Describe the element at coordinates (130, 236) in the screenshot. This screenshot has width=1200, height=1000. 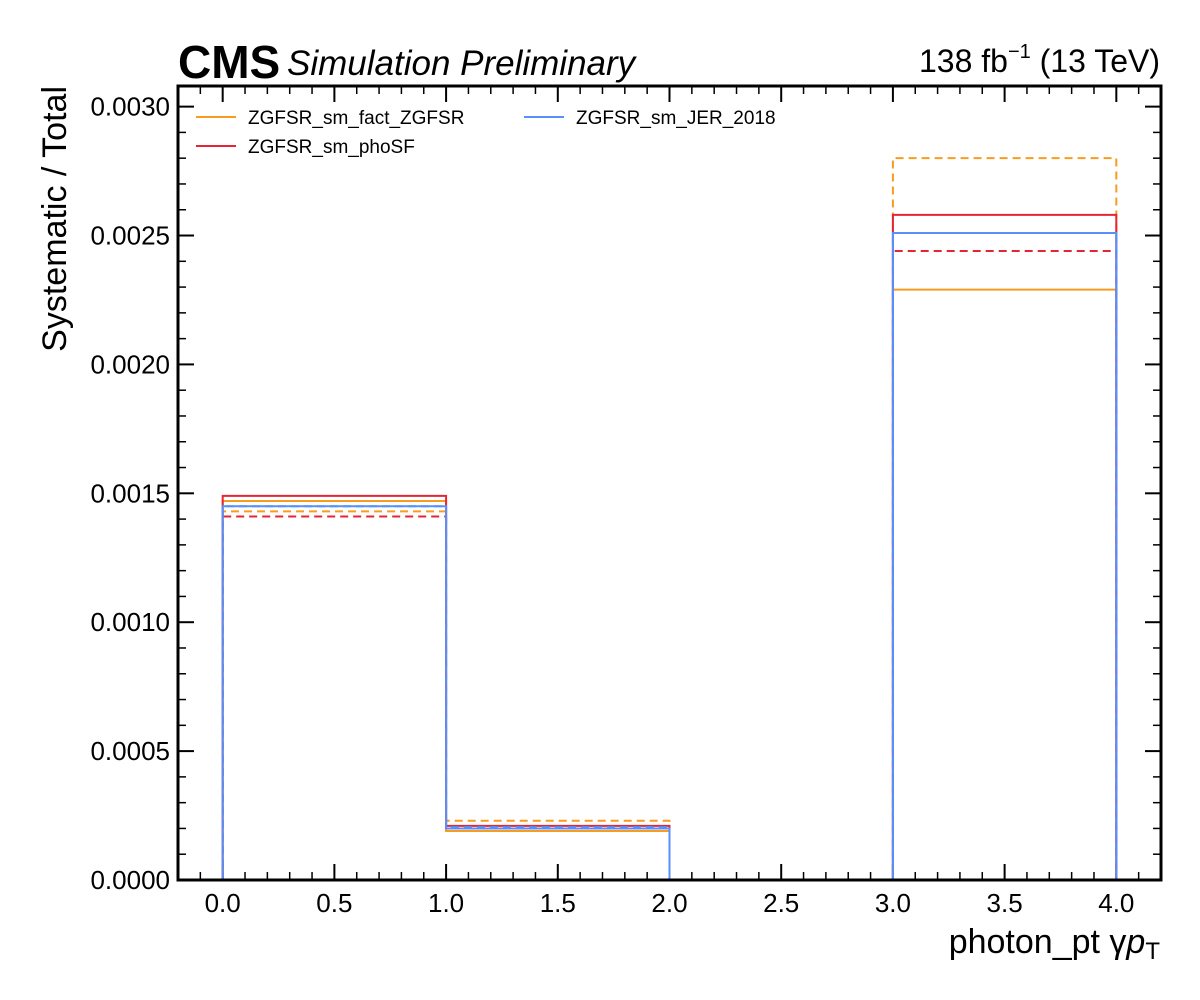
I see `y-tick-label: 0.0025` at that location.